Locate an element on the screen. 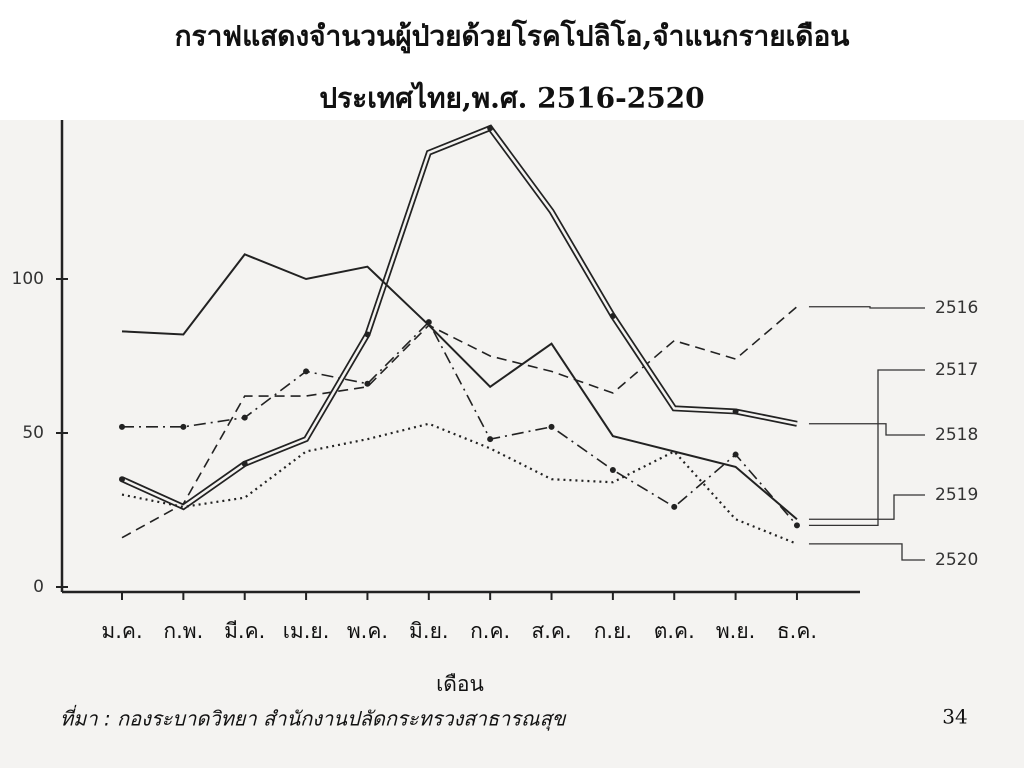 This screenshot has width=1024, height=768. x-tick-label: พ.ย. is located at coordinates (736, 631).